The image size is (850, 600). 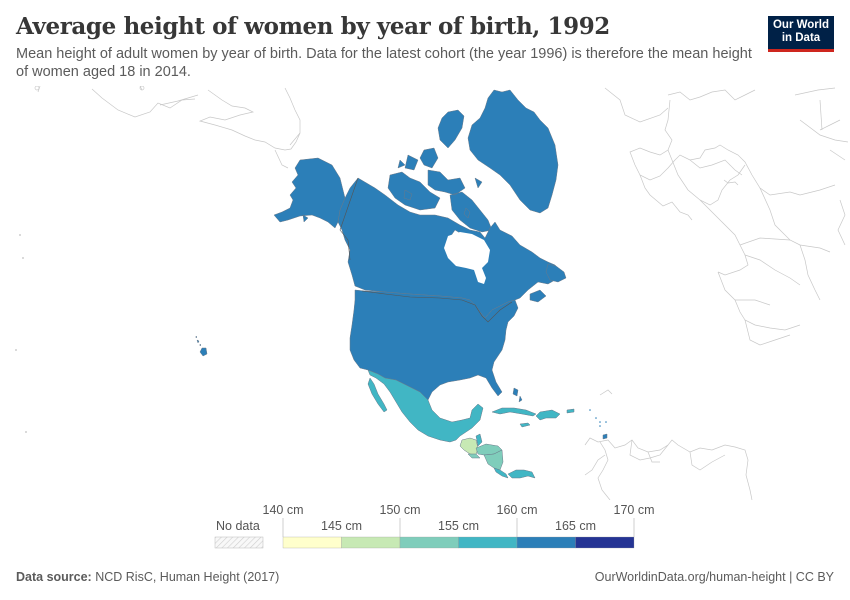 I want to click on country-belize, so click(x=479, y=440).